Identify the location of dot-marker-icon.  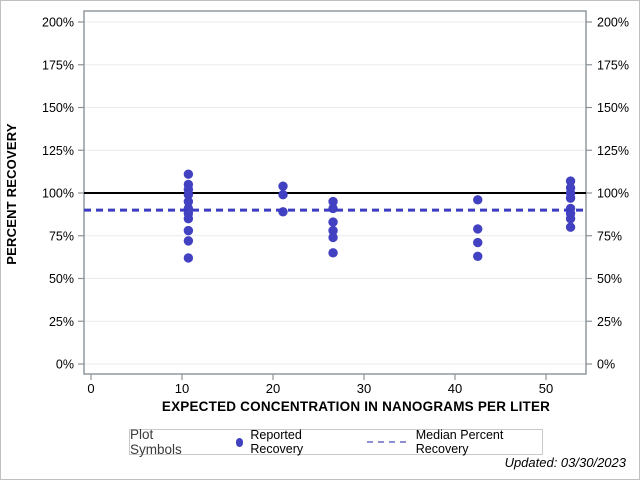
(239, 442).